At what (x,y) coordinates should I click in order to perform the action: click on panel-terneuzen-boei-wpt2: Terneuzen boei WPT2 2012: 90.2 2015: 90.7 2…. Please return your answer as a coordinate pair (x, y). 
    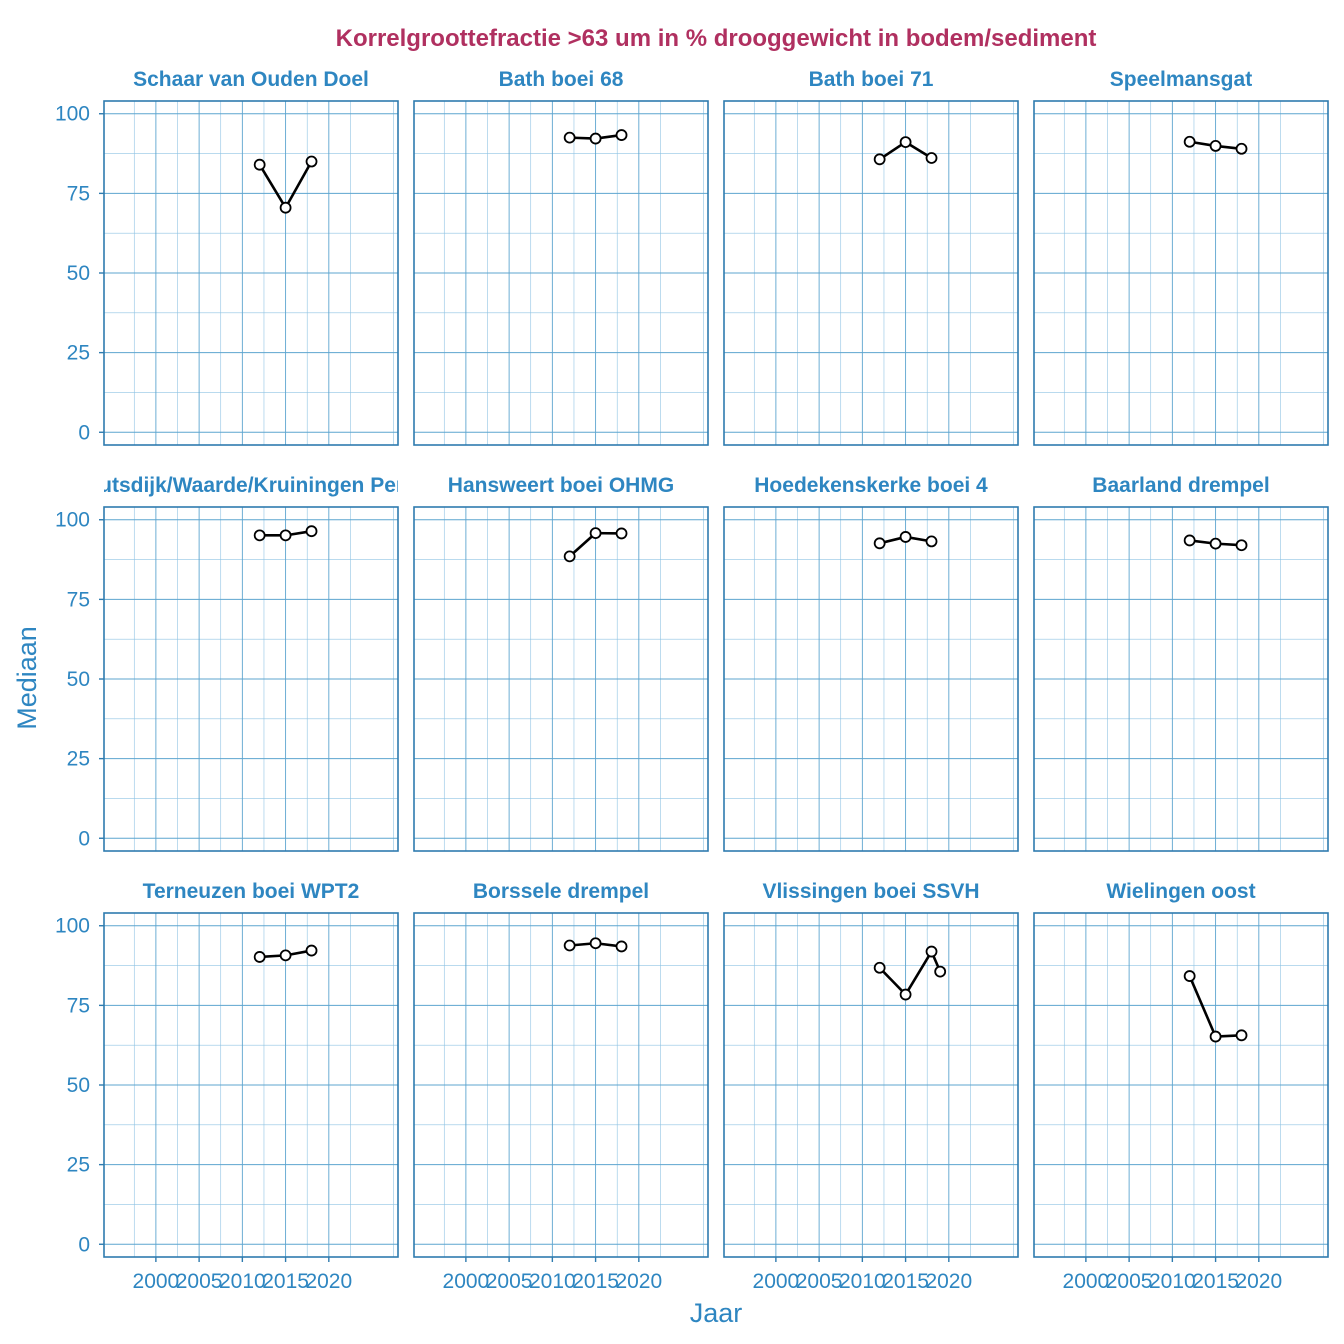
    Looking at the image, I should click on (251, 1069).